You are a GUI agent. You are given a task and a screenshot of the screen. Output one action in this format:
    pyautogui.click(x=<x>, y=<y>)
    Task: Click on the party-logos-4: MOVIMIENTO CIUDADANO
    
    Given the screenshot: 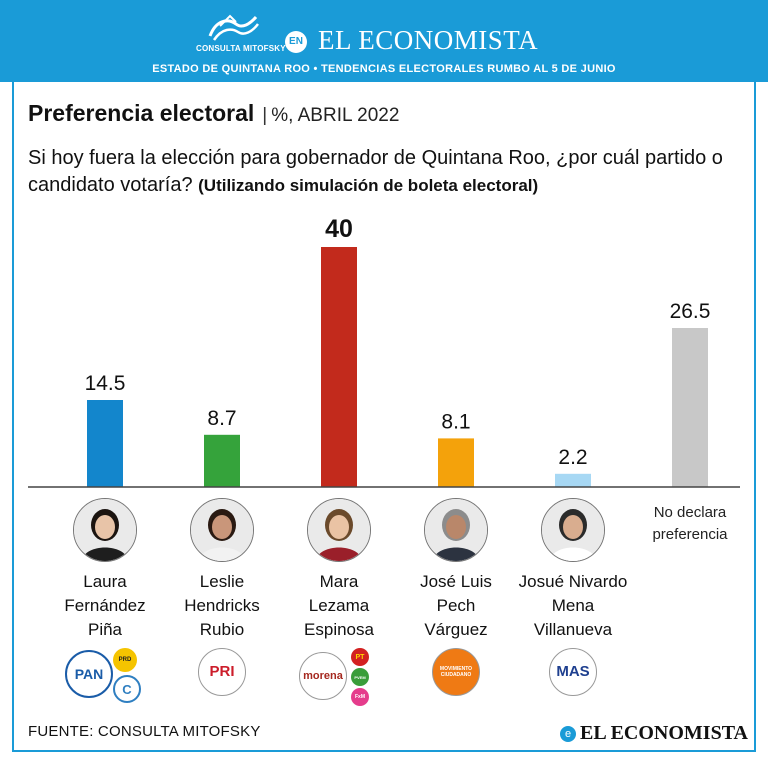 What is the action you would take?
    pyautogui.click(x=456, y=676)
    